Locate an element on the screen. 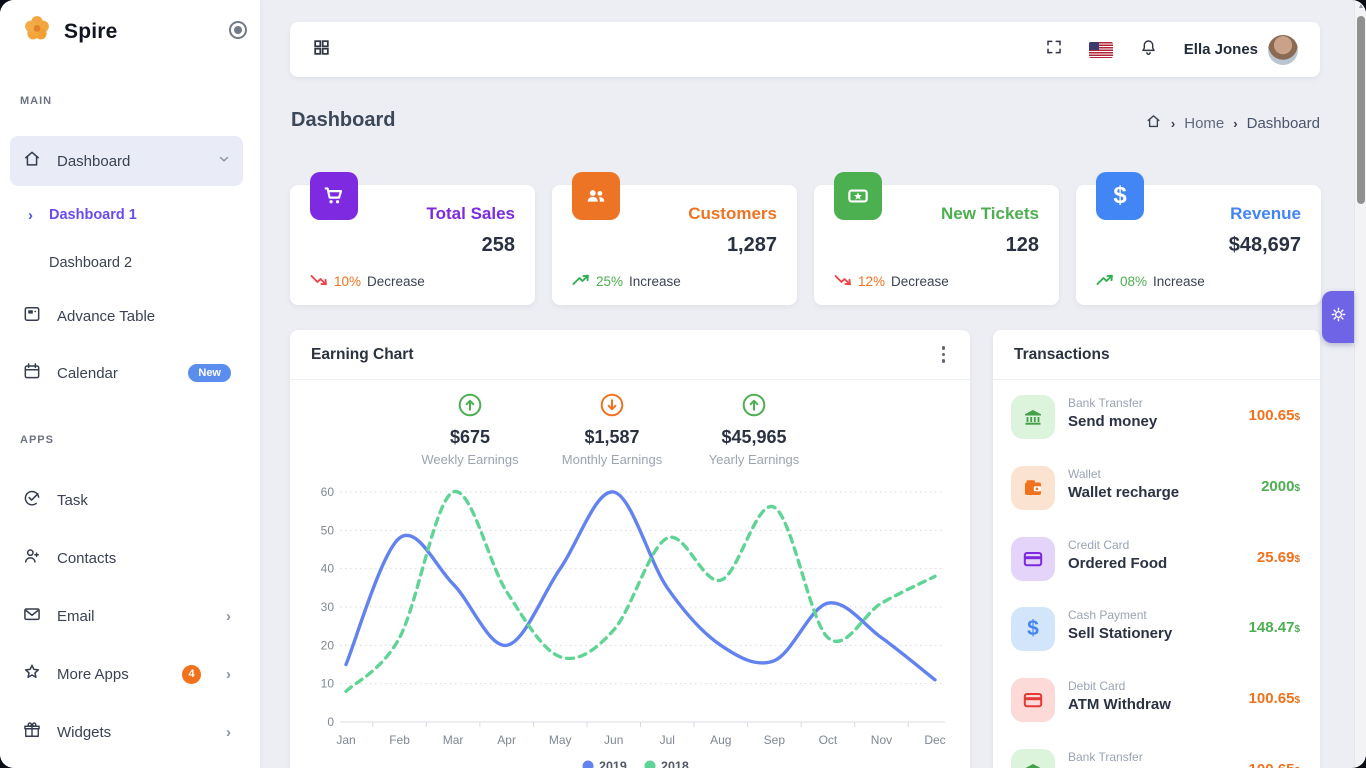  earning-stat-monthly: $1,587 Monthly Earnings is located at coordinates (612, 429).